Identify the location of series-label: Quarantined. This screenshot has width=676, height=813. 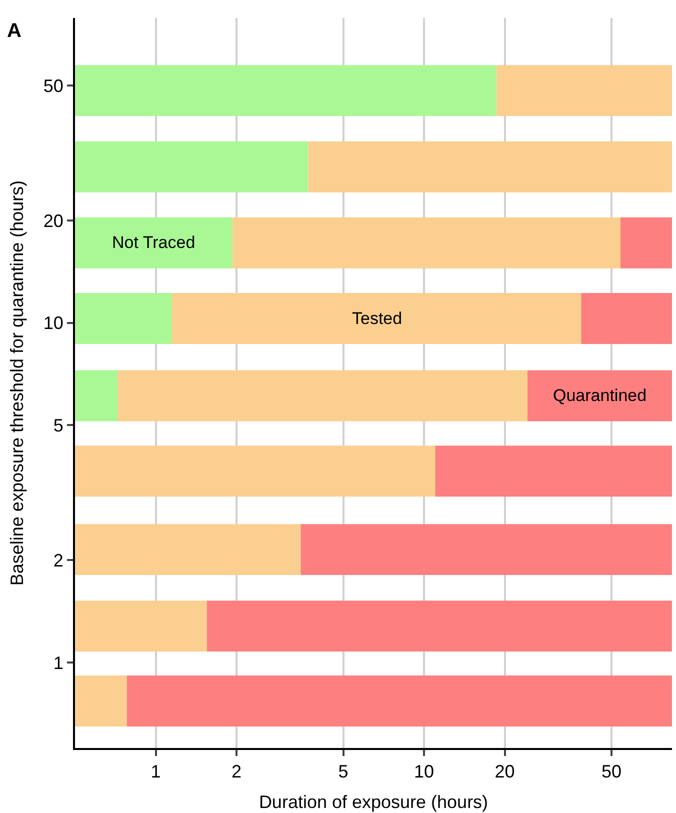
(600, 395).